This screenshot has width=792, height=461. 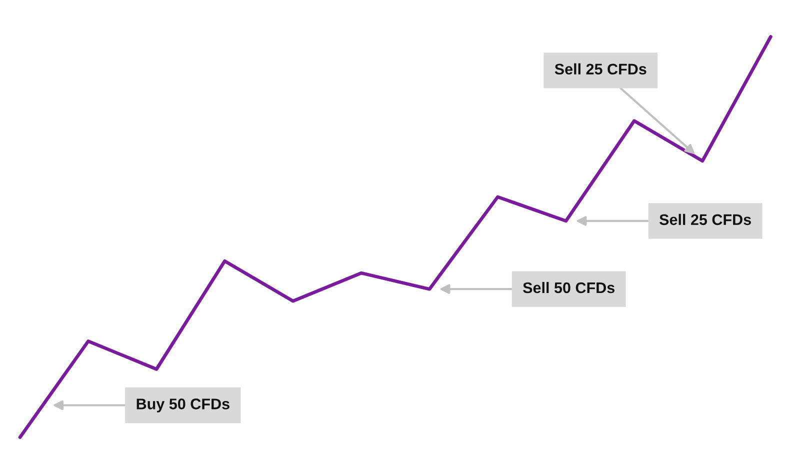 What do you see at coordinates (568, 288) in the screenshot?
I see `annotation: Sell 50 CFDs` at bounding box center [568, 288].